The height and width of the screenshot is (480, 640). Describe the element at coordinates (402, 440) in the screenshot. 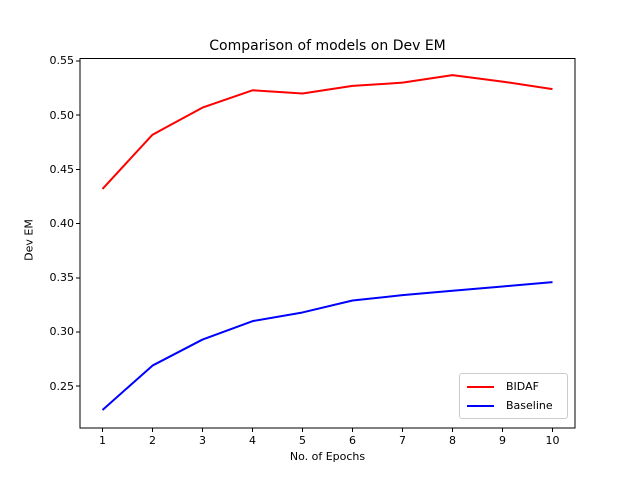

I see `x-tick-label: 7` at that location.